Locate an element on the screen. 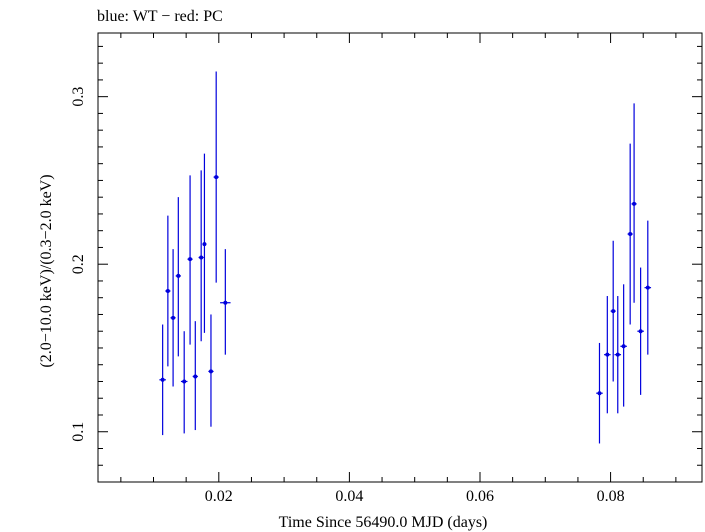 The height and width of the screenshot is (532, 705). y-axis-label: (2.0−10.0 keV)/(0.3−2.0 keV) is located at coordinates (46, 270).